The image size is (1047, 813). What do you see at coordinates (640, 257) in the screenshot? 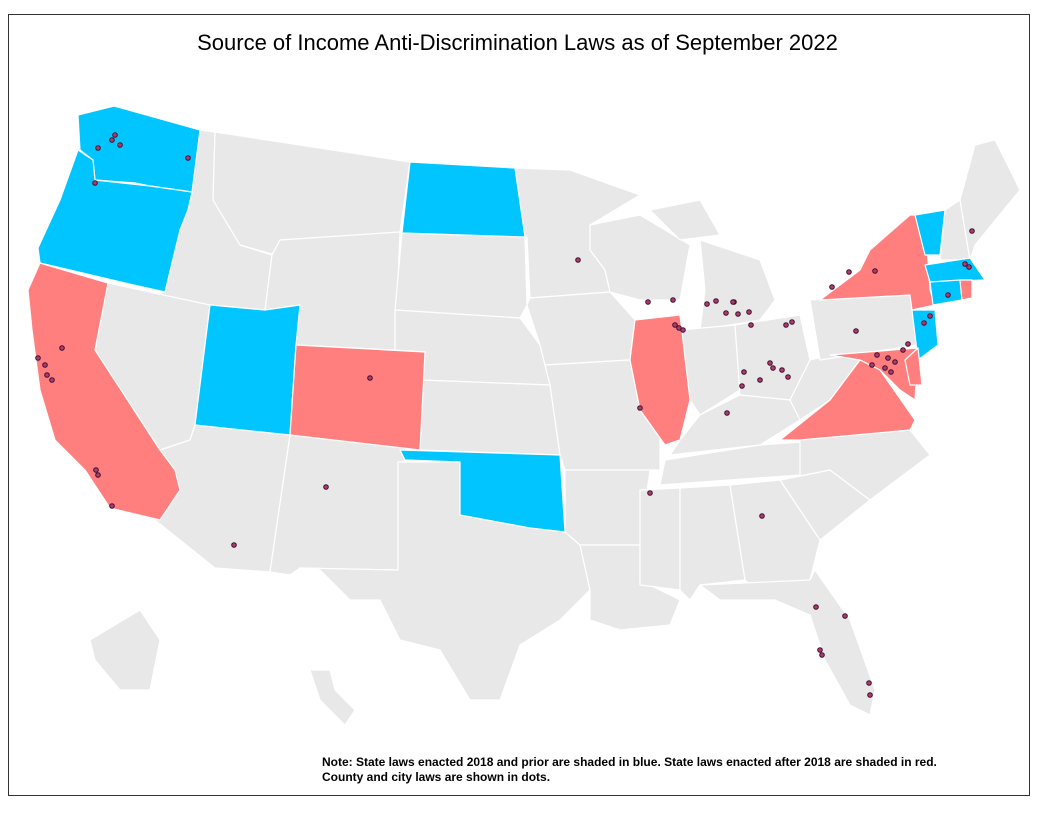
I see `state-wi` at bounding box center [640, 257].